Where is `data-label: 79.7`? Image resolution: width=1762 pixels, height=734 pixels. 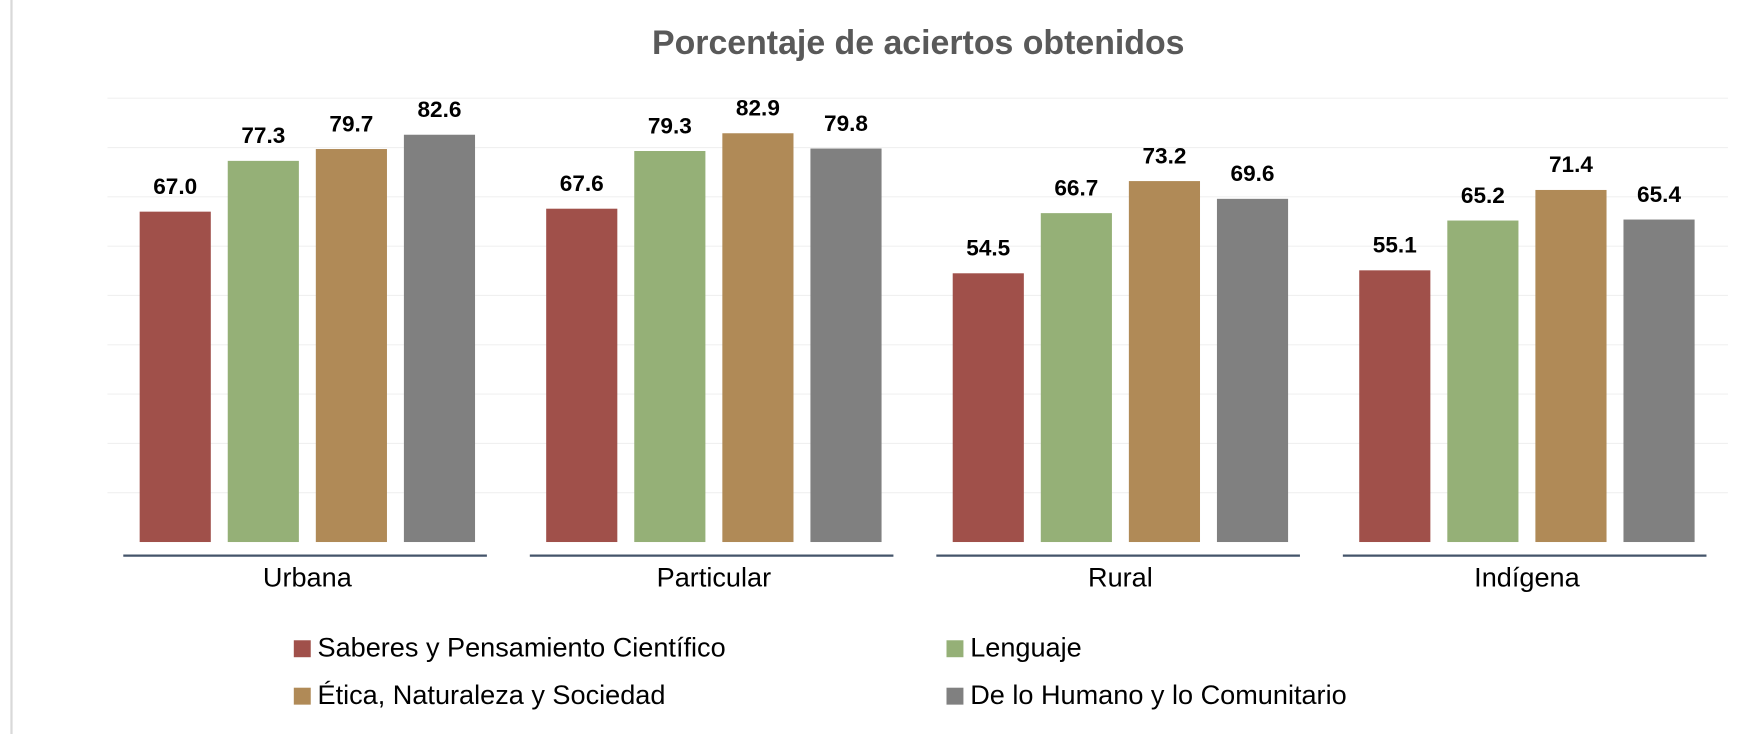 data-label: 79.7 is located at coordinates (351, 123).